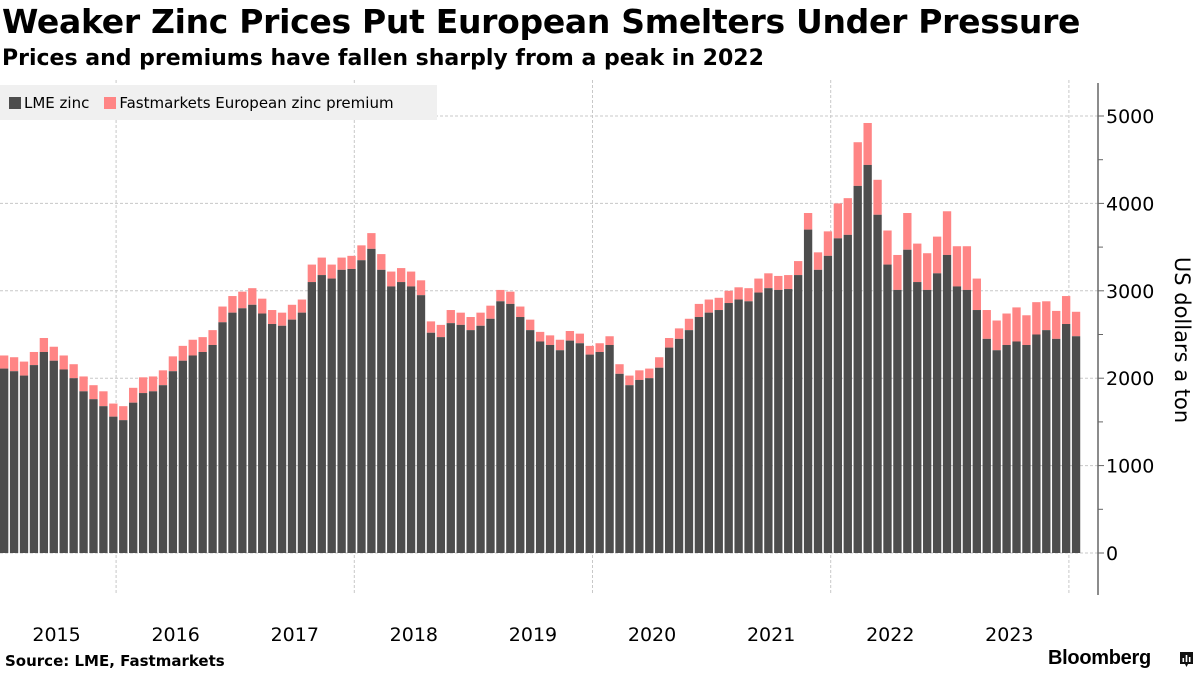  What do you see at coordinates (110, 102) in the screenshot?
I see `legend-swatch-premium` at bounding box center [110, 102].